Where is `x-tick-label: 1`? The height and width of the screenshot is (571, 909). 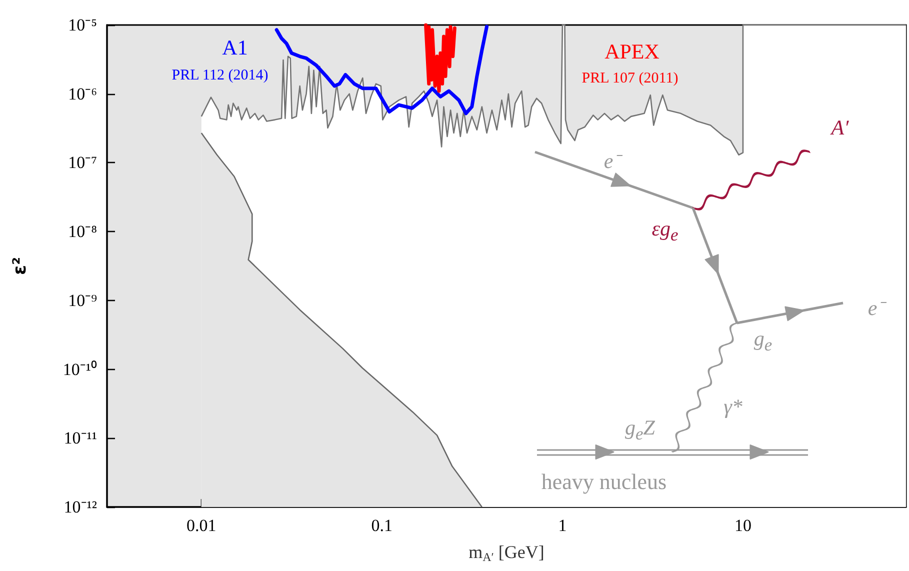
x-tick-label: 1 is located at coordinates (562, 525).